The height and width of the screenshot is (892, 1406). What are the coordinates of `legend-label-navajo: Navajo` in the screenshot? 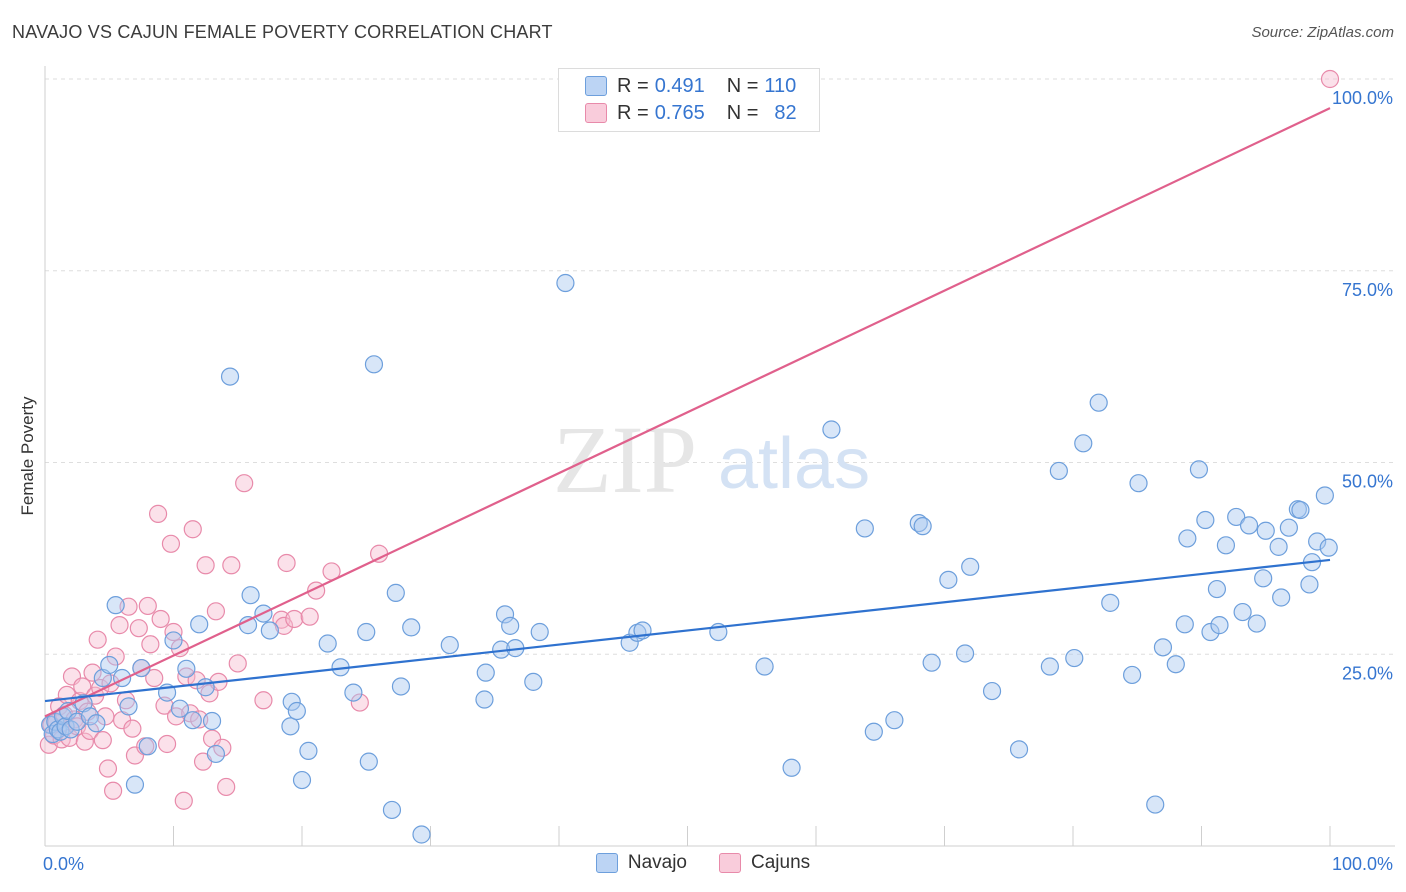 It's located at (657, 862).